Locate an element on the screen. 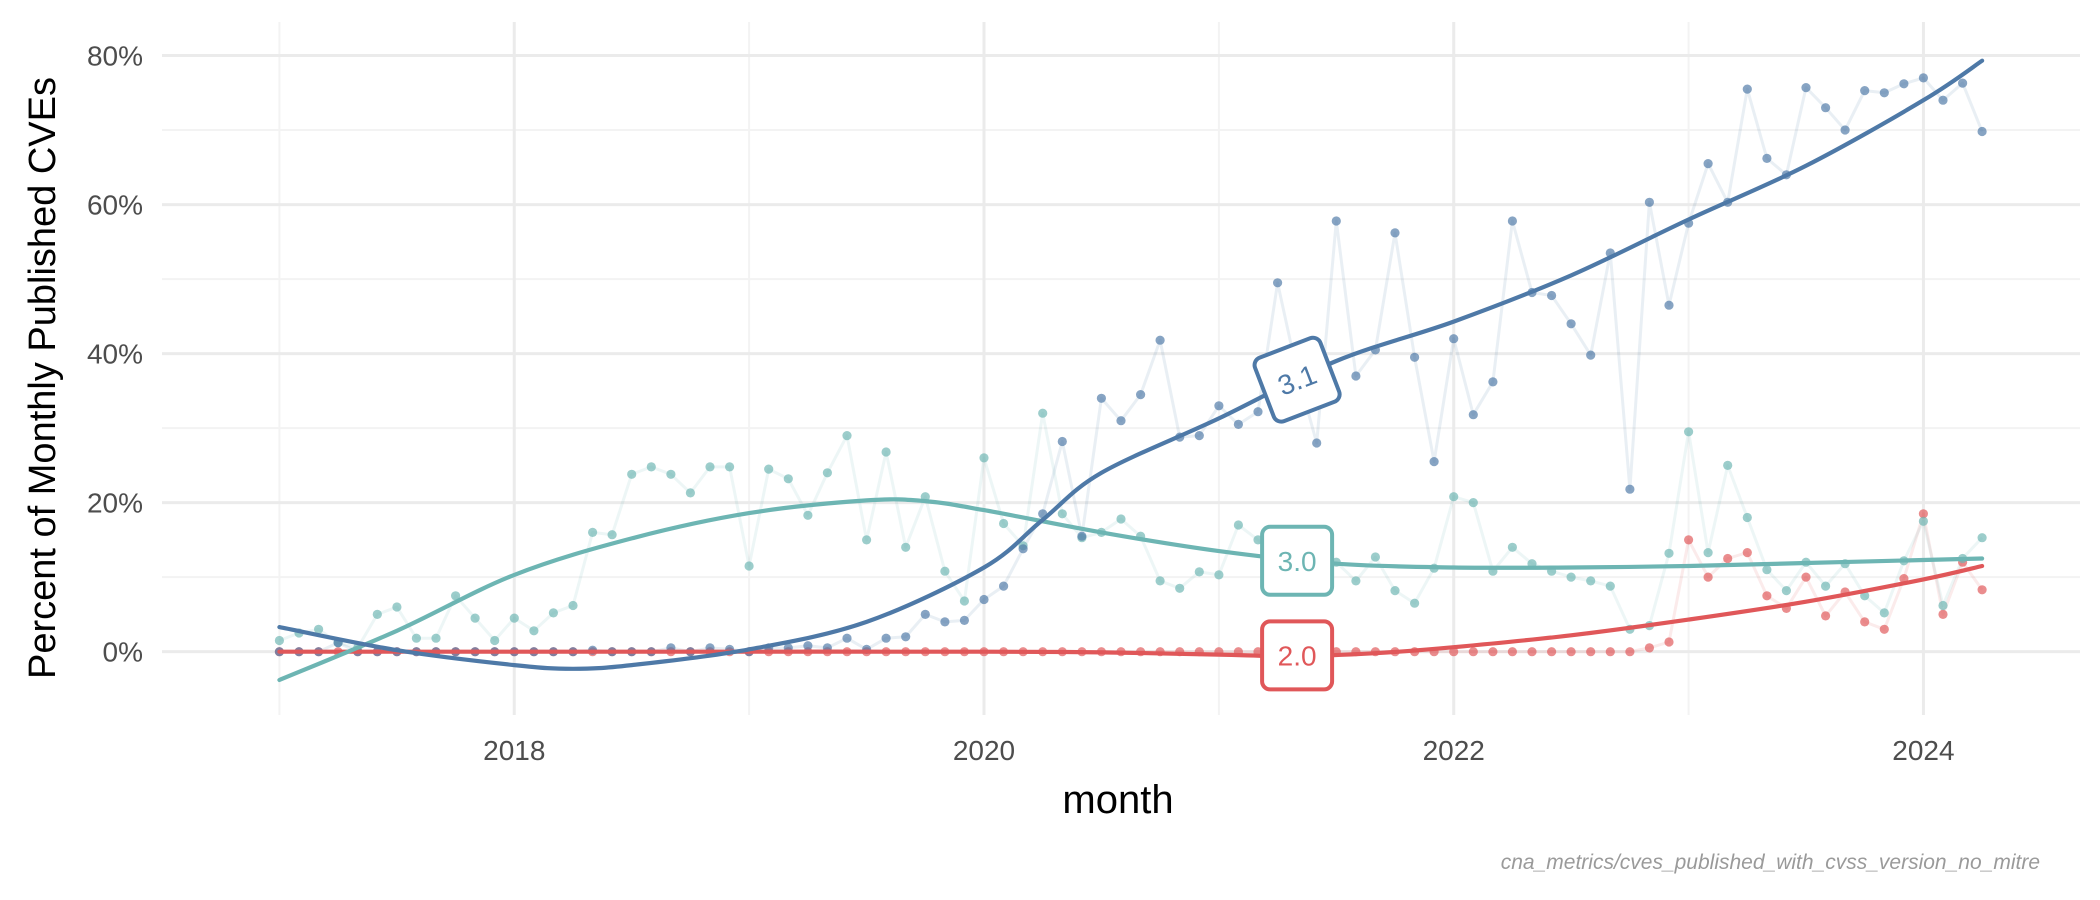 The height and width of the screenshot is (900, 2100). series-label-box is located at coordinates (1297, 379).